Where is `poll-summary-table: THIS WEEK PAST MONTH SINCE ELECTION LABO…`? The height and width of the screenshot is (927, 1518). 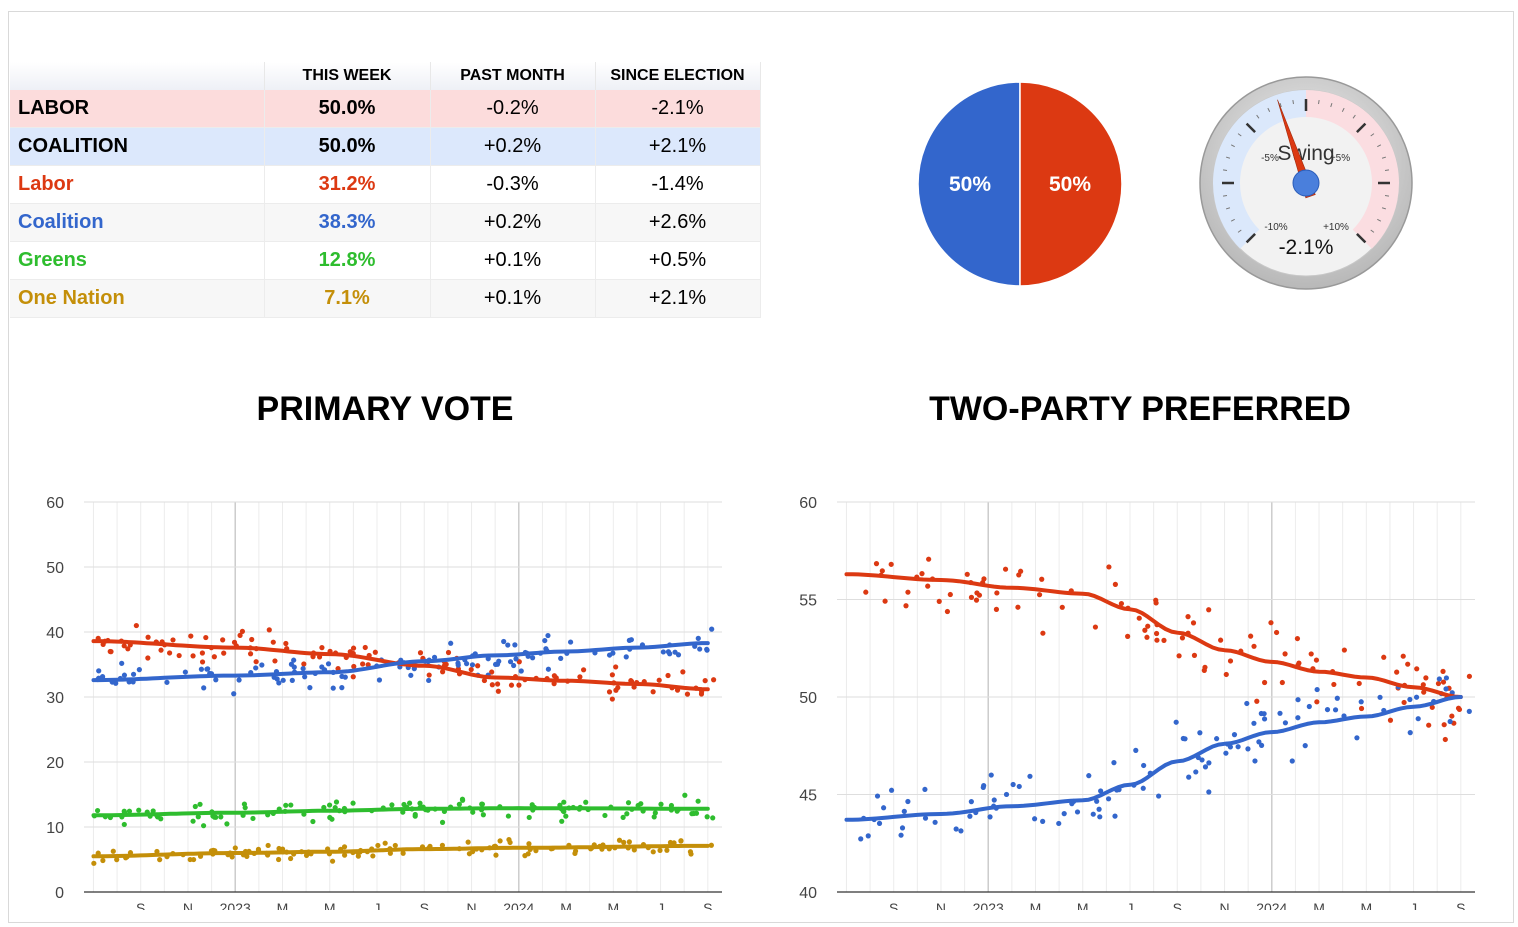
poll-summary-table: THIS WEEK PAST MONTH SINCE ELECTION LABO… is located at coordinates (385, 190).